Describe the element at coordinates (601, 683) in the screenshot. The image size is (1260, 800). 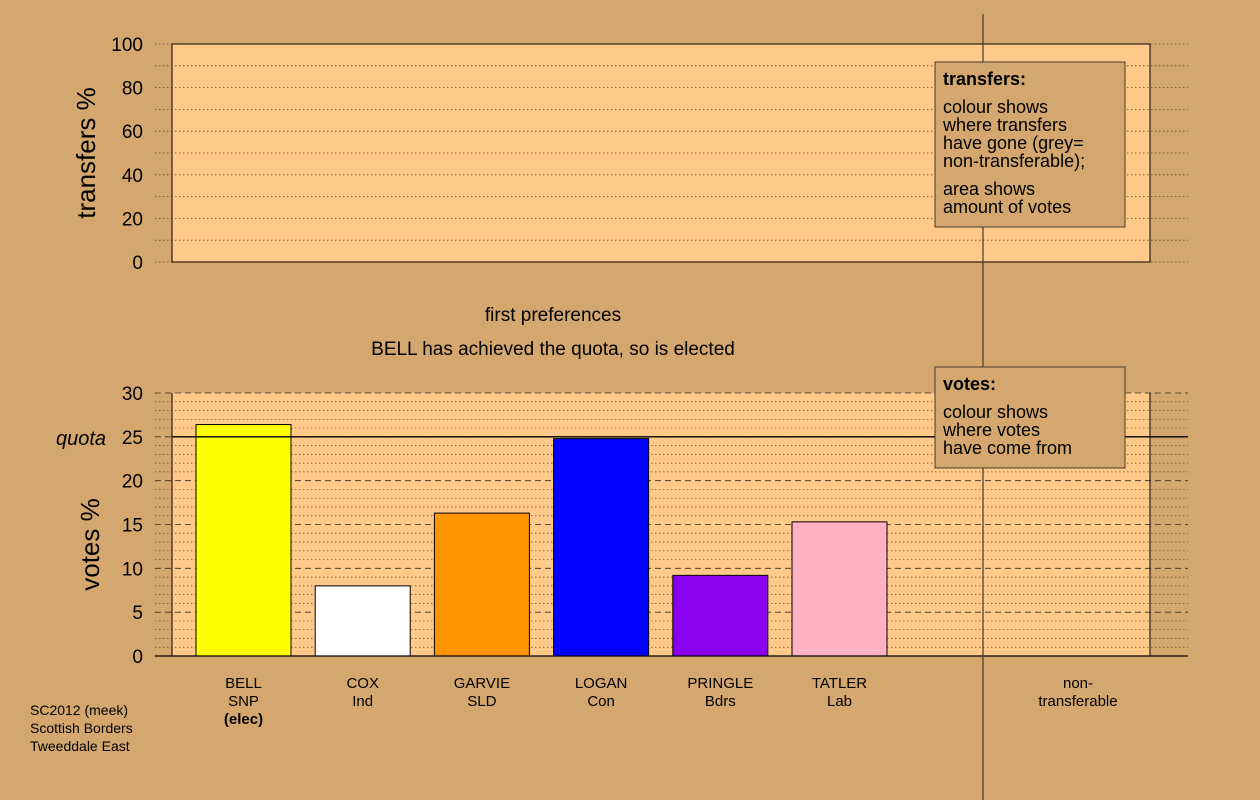
I see `candidate-name-label: LOGAN` at that location.